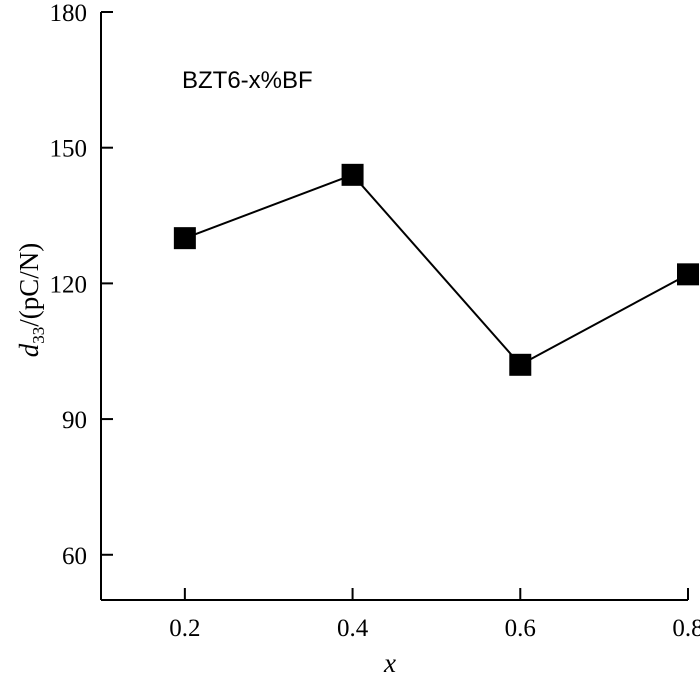 The image size is (700, 677). What do you see at coordinates (389, 662) in the screenshot?
I see `x-axis-title: x` at bounding box center [389, 662].